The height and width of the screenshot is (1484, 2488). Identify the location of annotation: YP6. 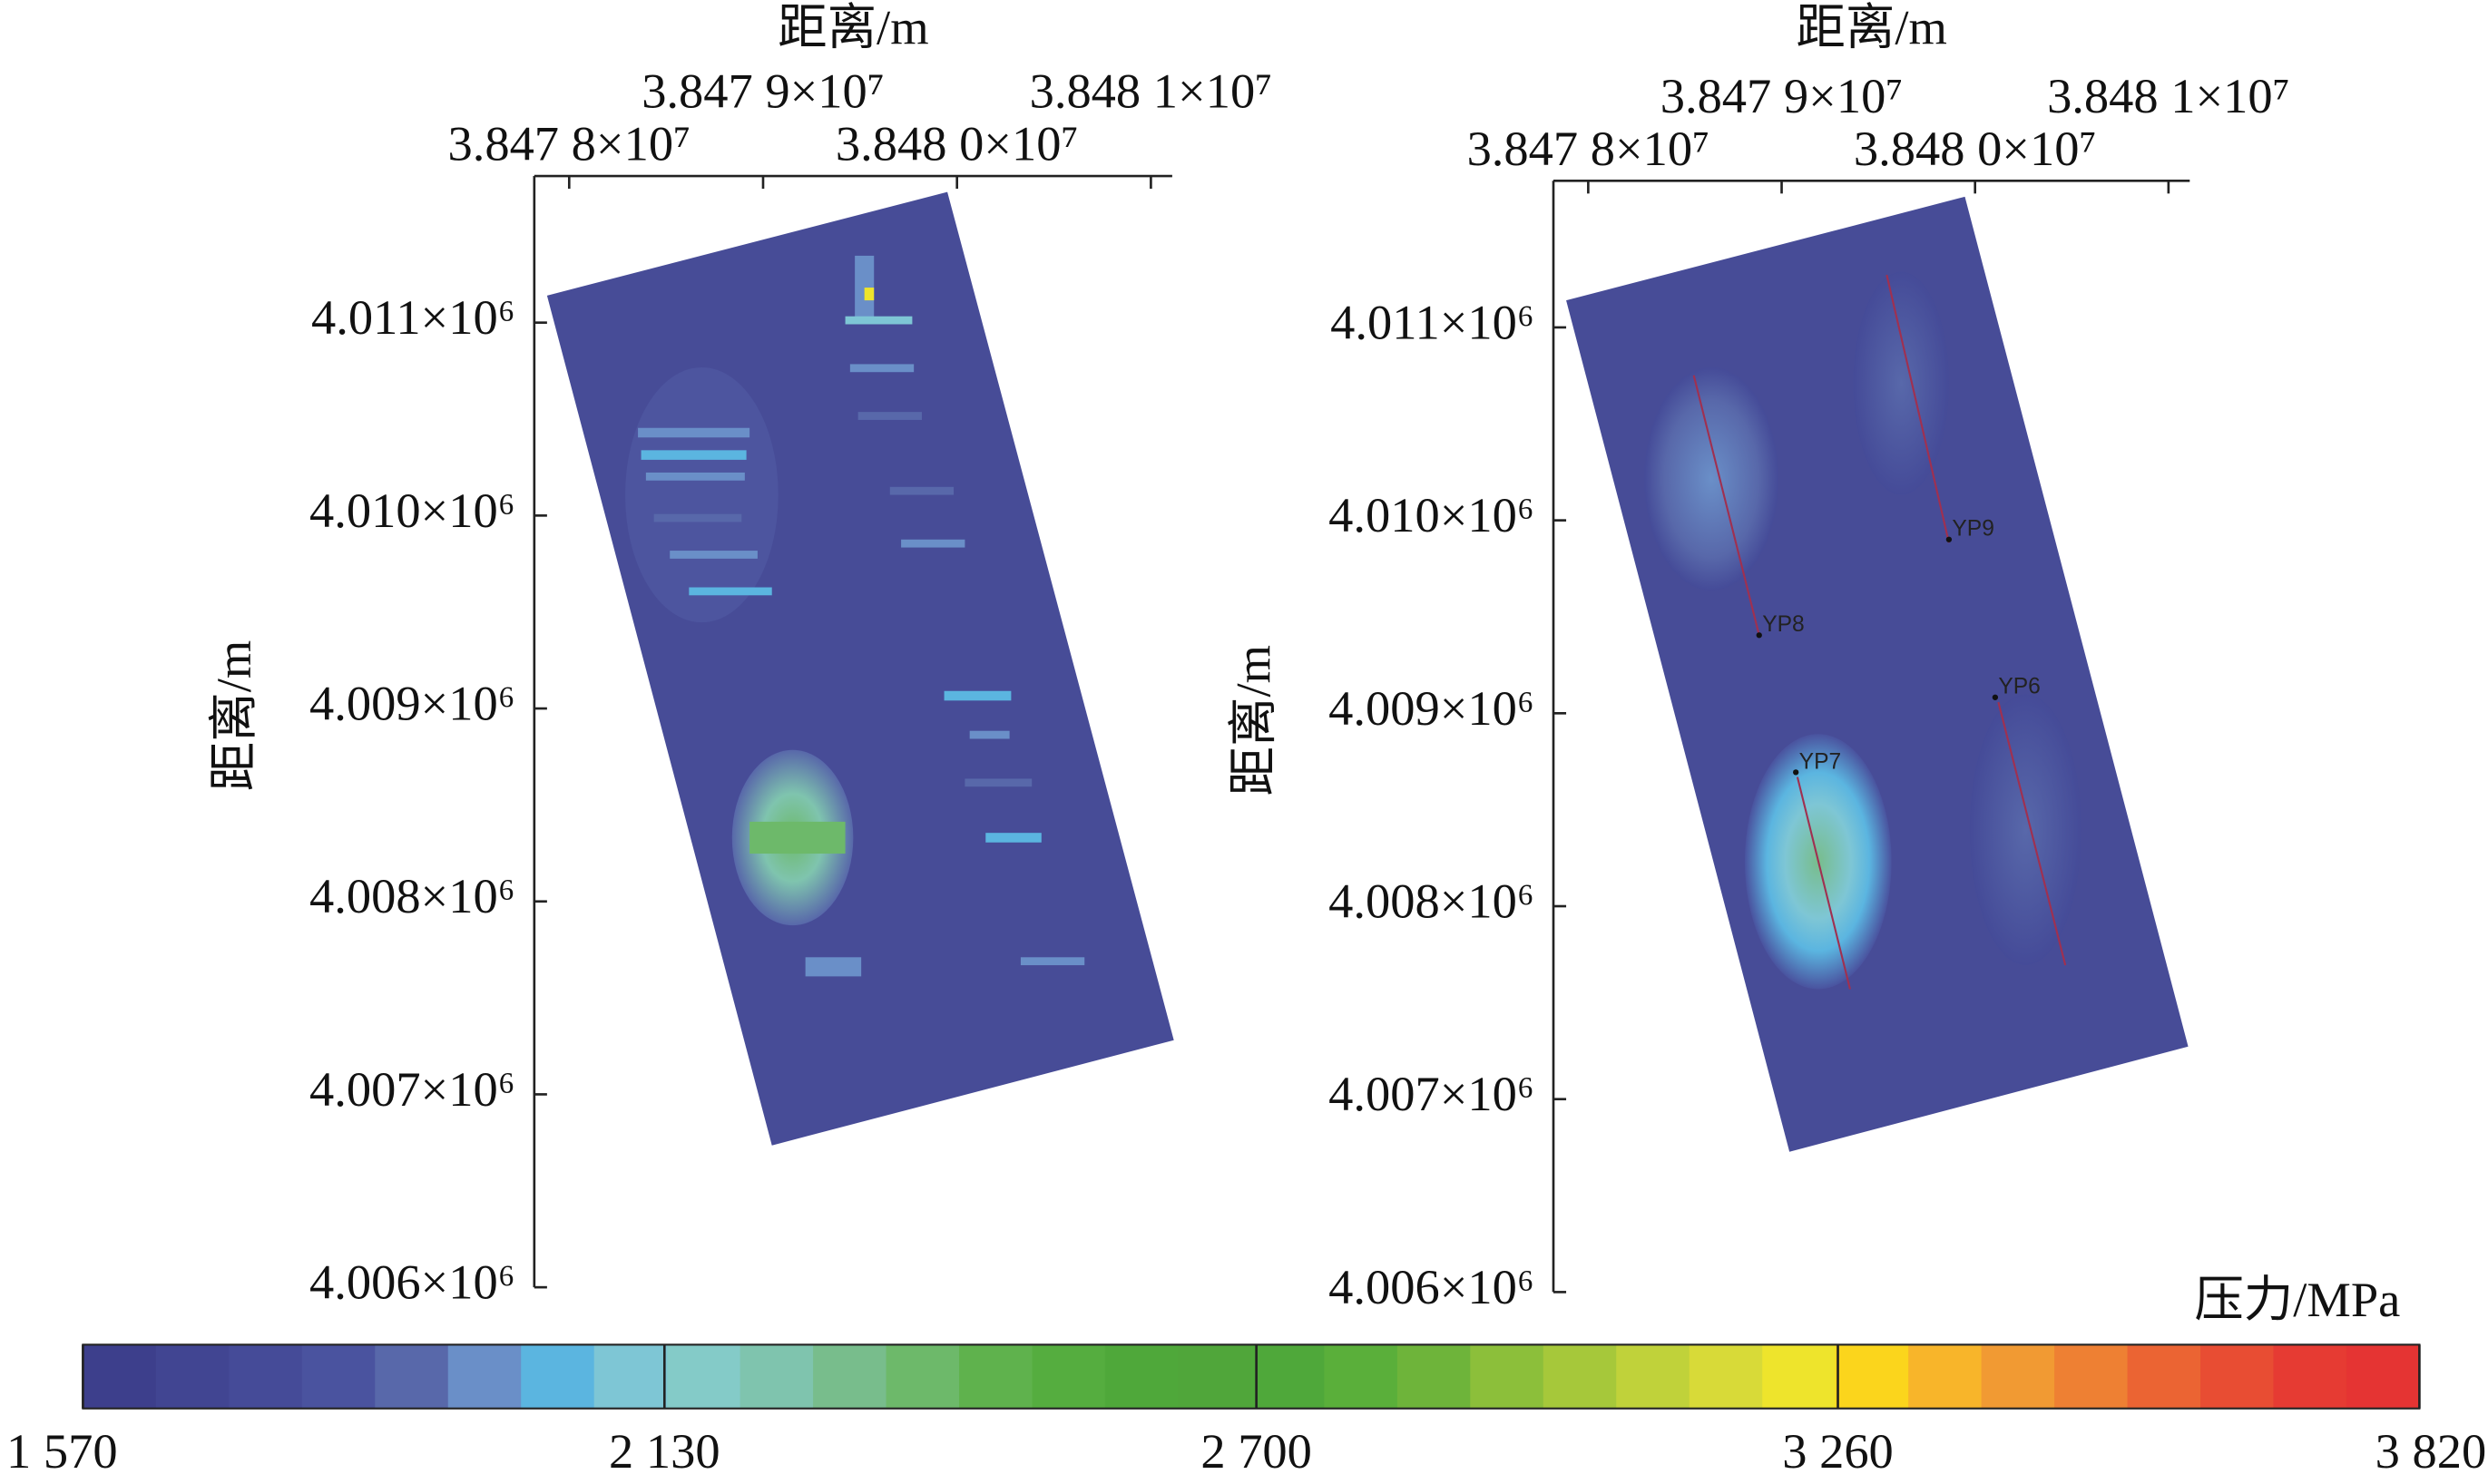
(2019, 687).